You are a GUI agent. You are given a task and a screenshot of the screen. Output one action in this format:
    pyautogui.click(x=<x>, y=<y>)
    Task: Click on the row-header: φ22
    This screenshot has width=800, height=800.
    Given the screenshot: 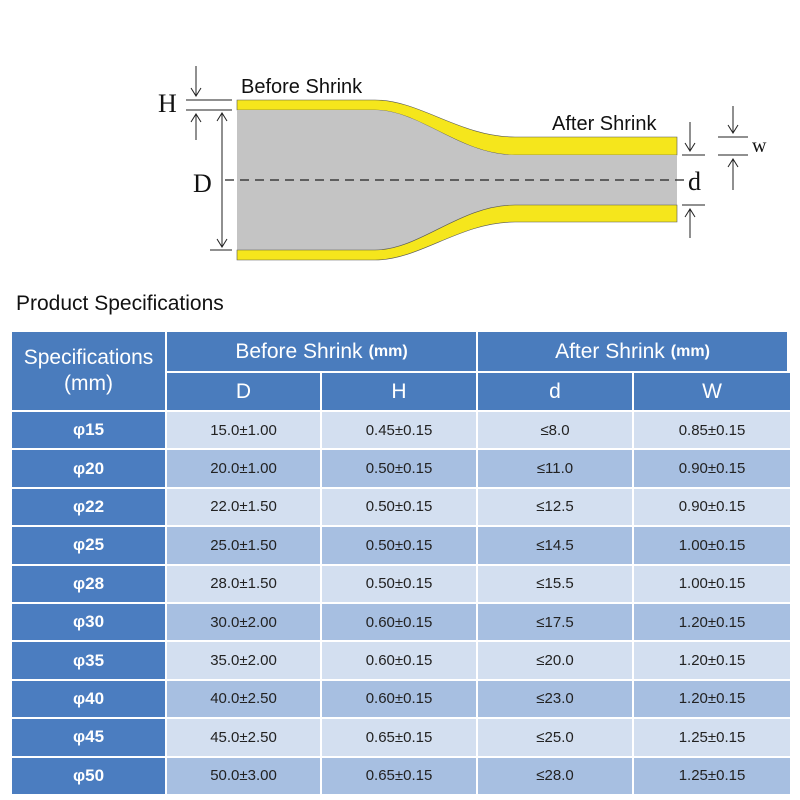 What is the action you would take?
    pyautogui.click(x=88, y=507)
    